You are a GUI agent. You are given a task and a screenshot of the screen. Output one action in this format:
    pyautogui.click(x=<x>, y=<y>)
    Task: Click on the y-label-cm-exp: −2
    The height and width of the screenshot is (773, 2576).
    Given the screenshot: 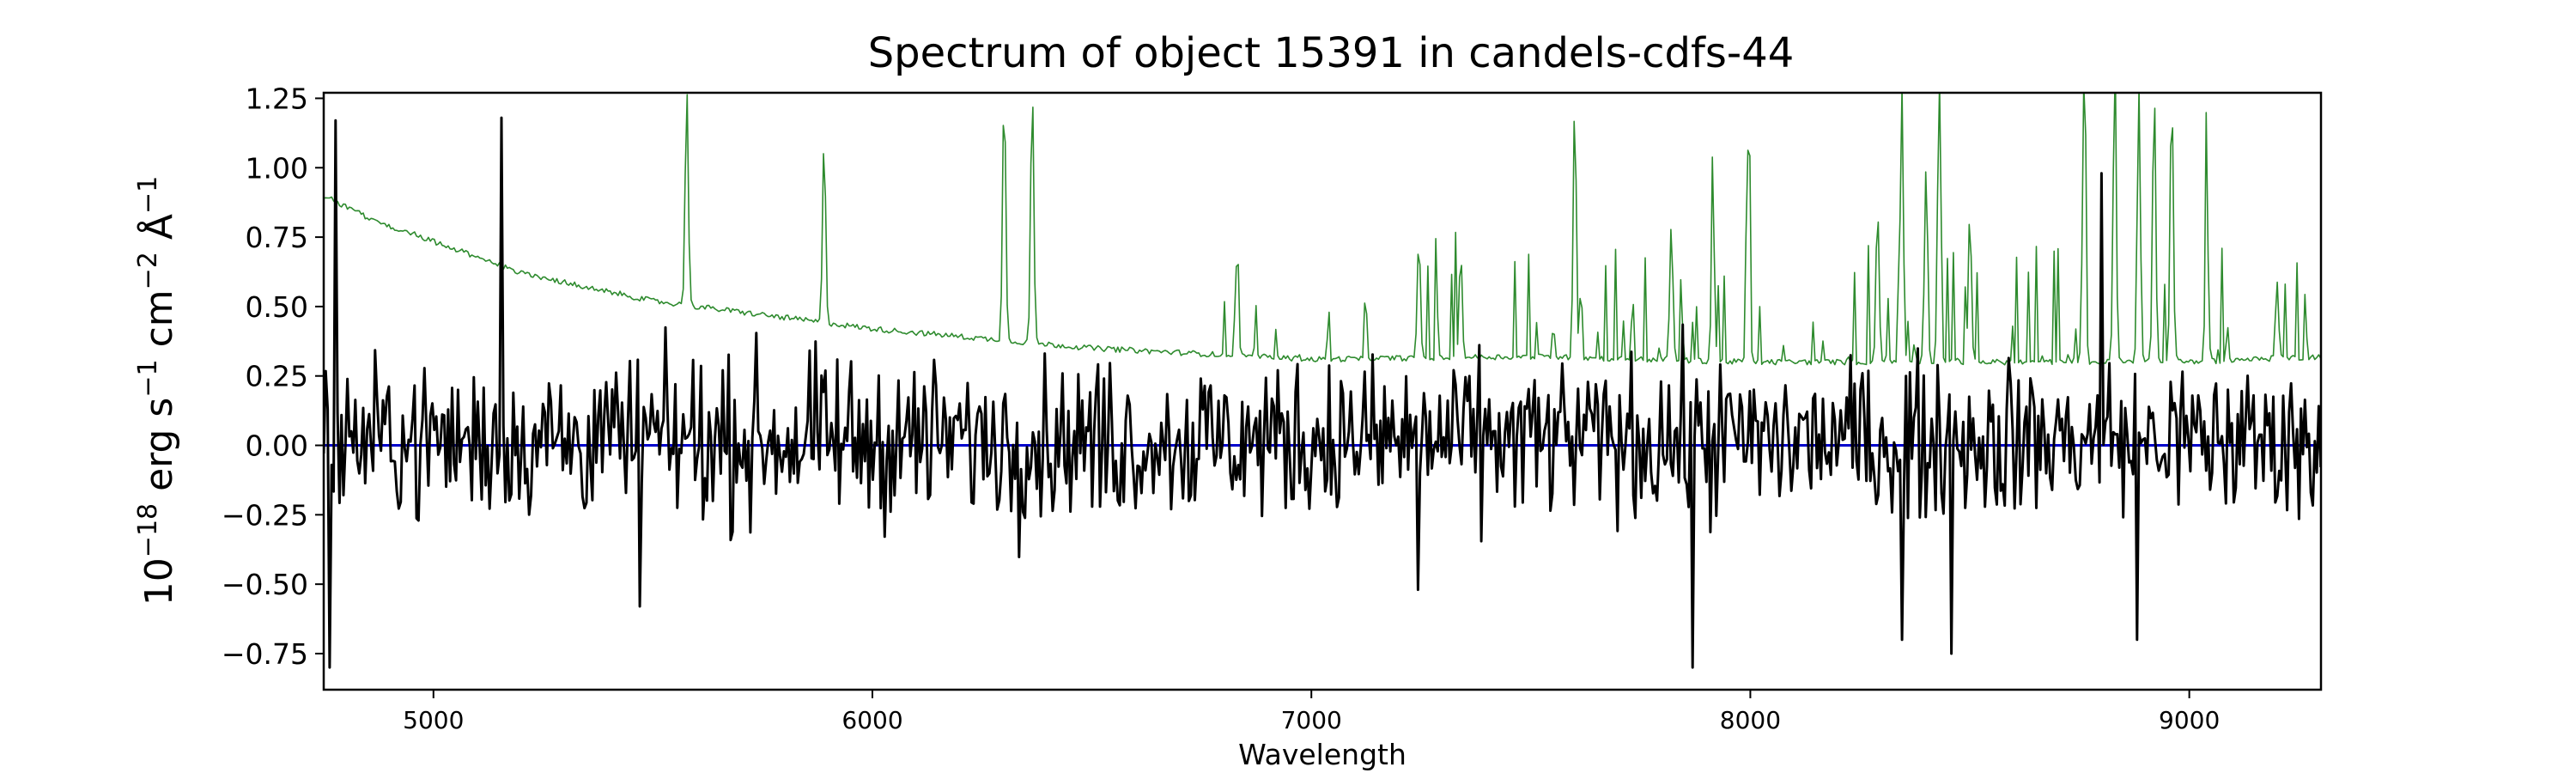 What is the action you would take?
    pyautogui.click(x=148, y=270)
    